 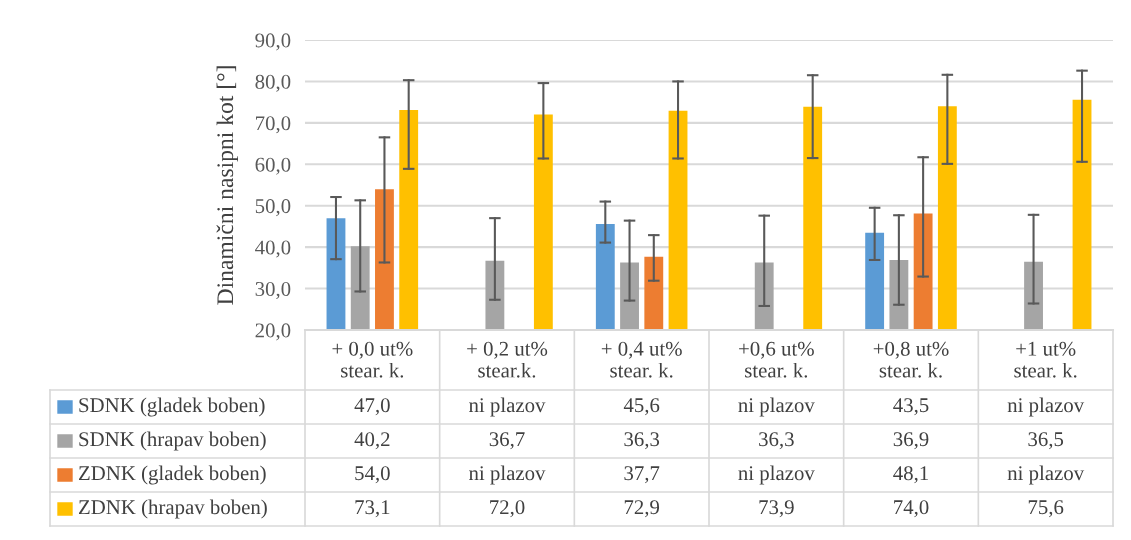 I want to click on y-tick-label: 30,0, so click(x=273, y=290).